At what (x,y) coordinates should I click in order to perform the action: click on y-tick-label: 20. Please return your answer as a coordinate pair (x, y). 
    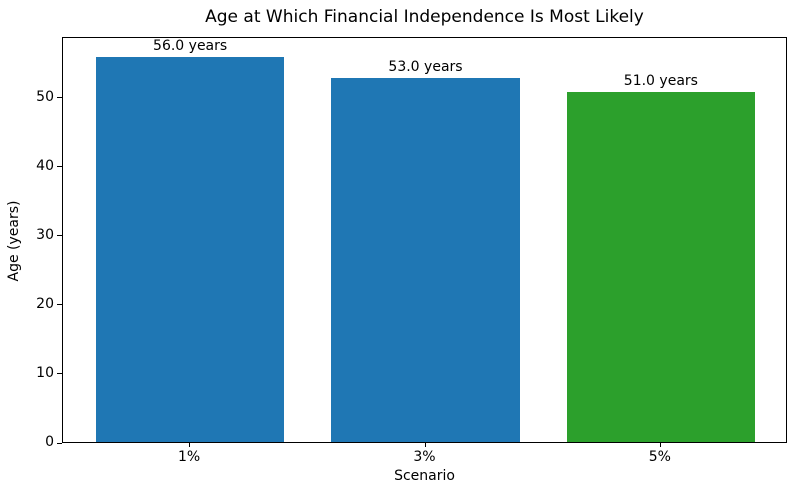
    Looking at the image, I should click on (45, 303).